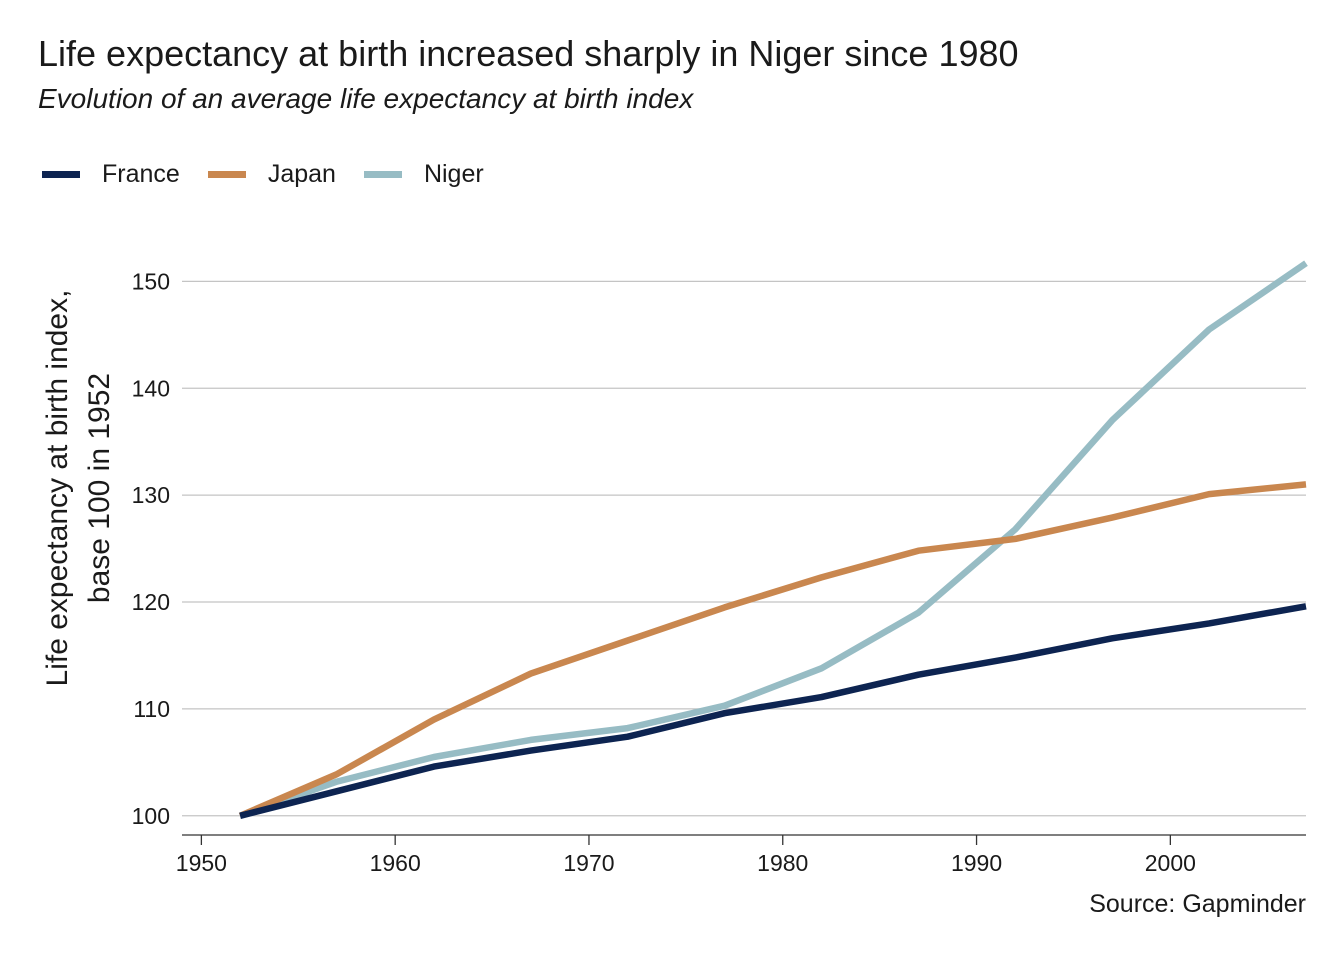 The width and height of the screenshot is (1344, 960). I want to click on x-tick-label-2000: 2000, so click(1170, 863).